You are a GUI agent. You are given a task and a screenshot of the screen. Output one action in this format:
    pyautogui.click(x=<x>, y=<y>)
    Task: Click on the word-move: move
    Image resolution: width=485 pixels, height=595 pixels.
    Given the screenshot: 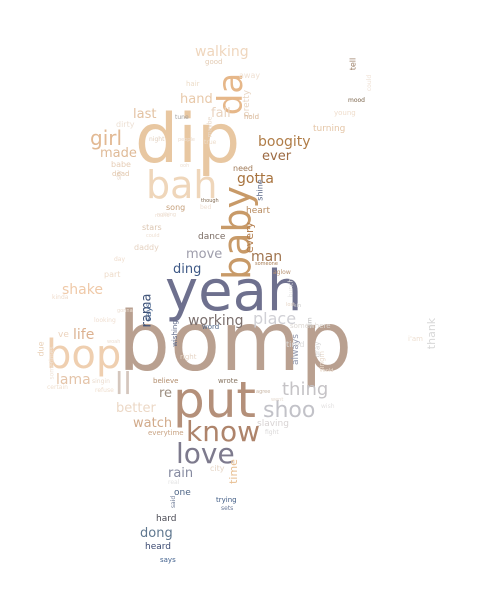 What is the action you would take?
    pyautogui.click(x=204, y=254)
    